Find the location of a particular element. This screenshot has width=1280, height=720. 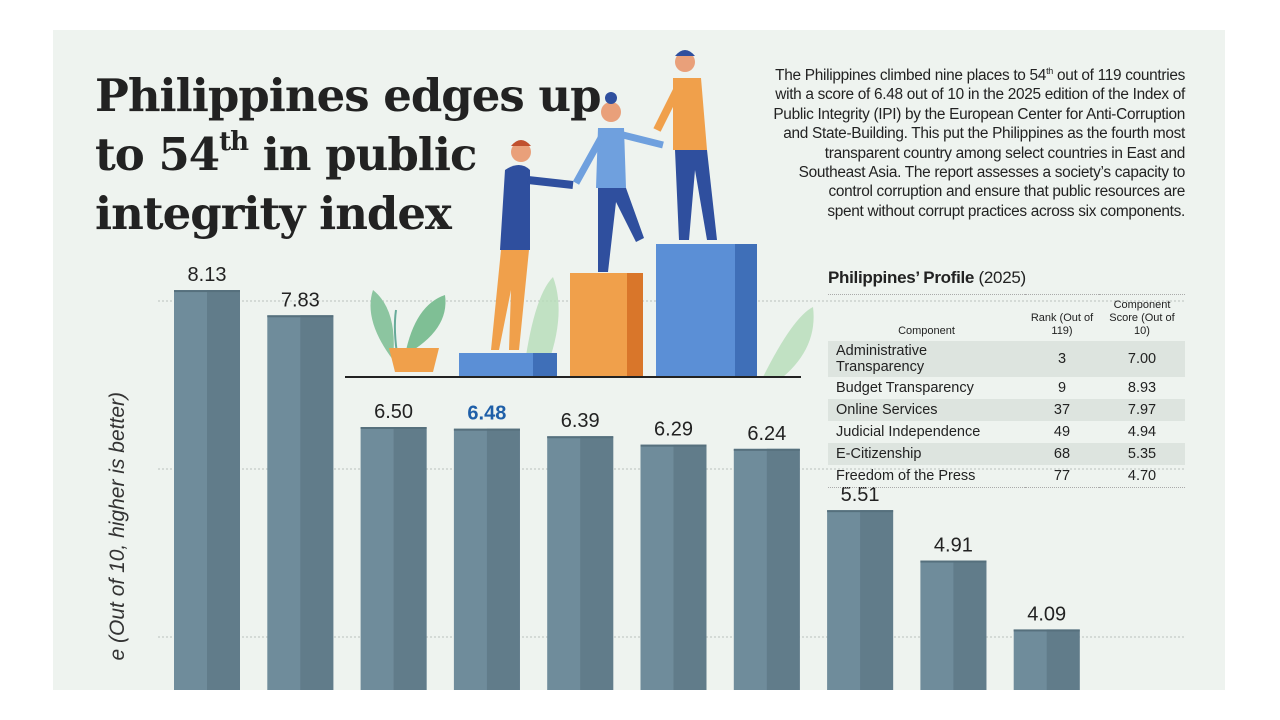

cell-rank: 3 is located at coordinates (1062, 359).